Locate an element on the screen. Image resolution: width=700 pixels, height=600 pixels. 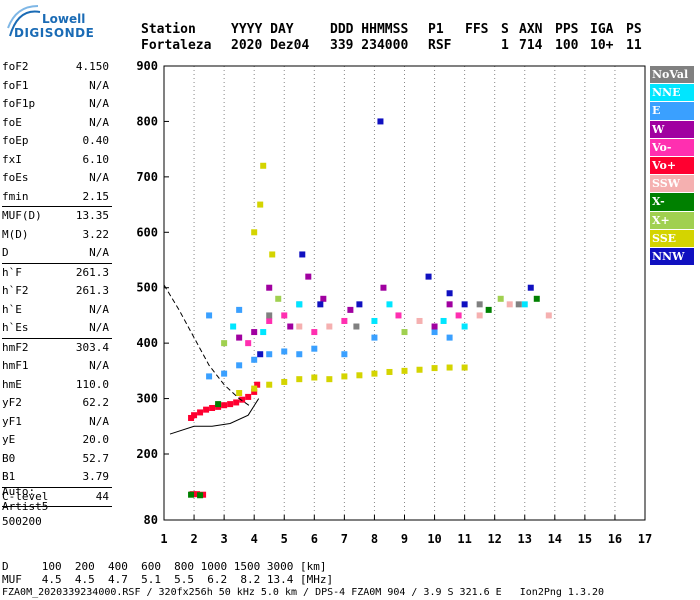
x-tick-label: 16 is located at coordinates (615, 539).